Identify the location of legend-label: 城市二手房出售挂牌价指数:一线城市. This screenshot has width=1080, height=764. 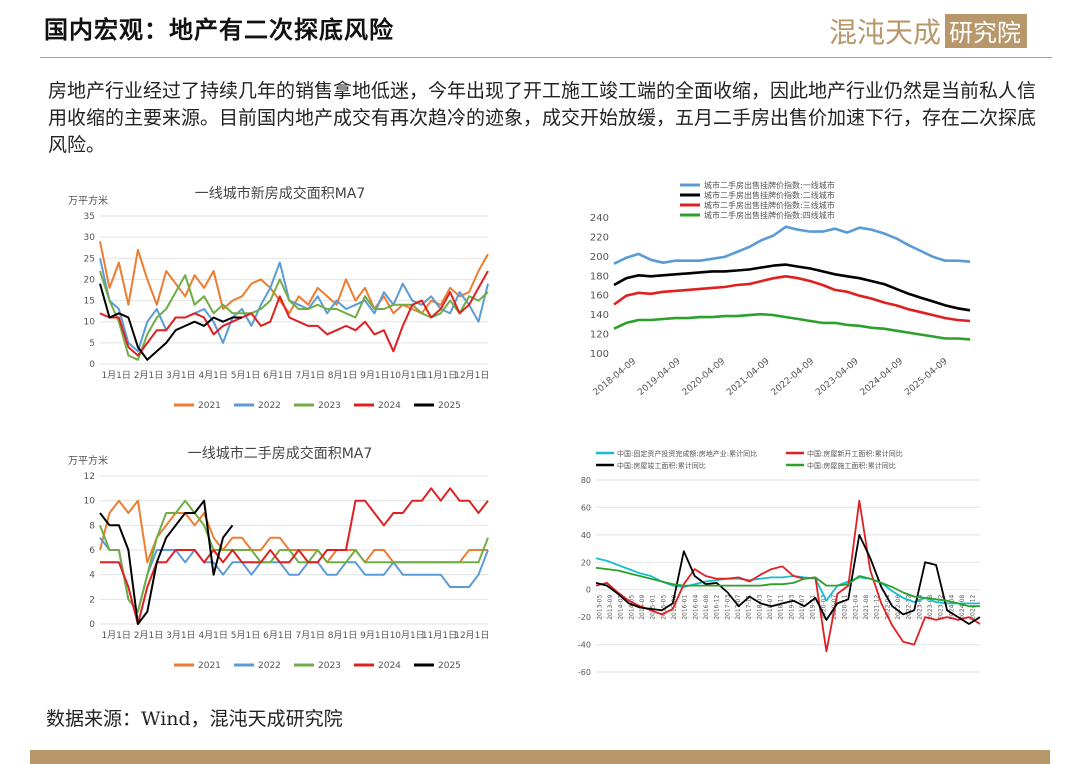
(769, 185).